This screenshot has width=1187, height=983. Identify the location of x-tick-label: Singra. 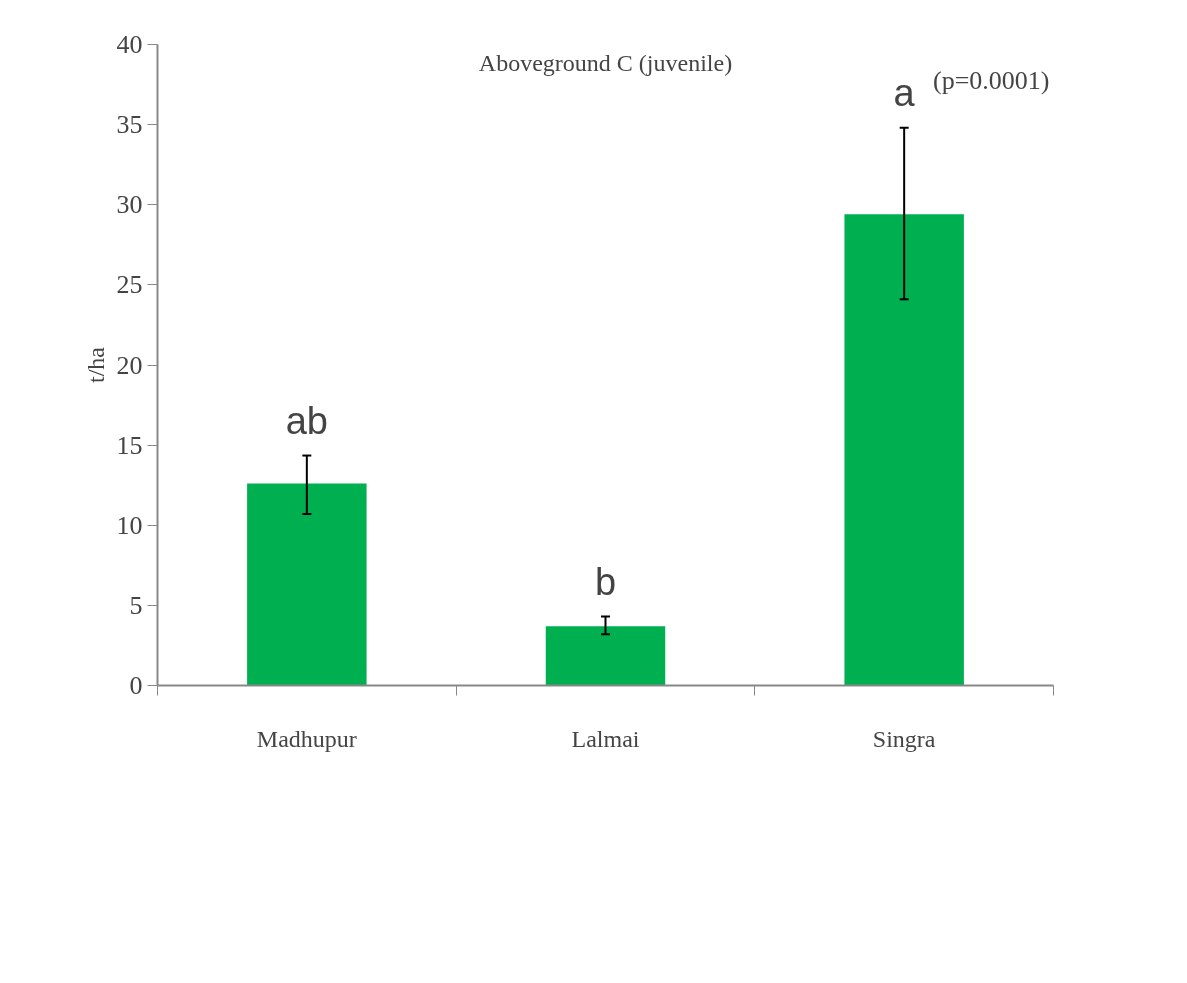
(904, 738).